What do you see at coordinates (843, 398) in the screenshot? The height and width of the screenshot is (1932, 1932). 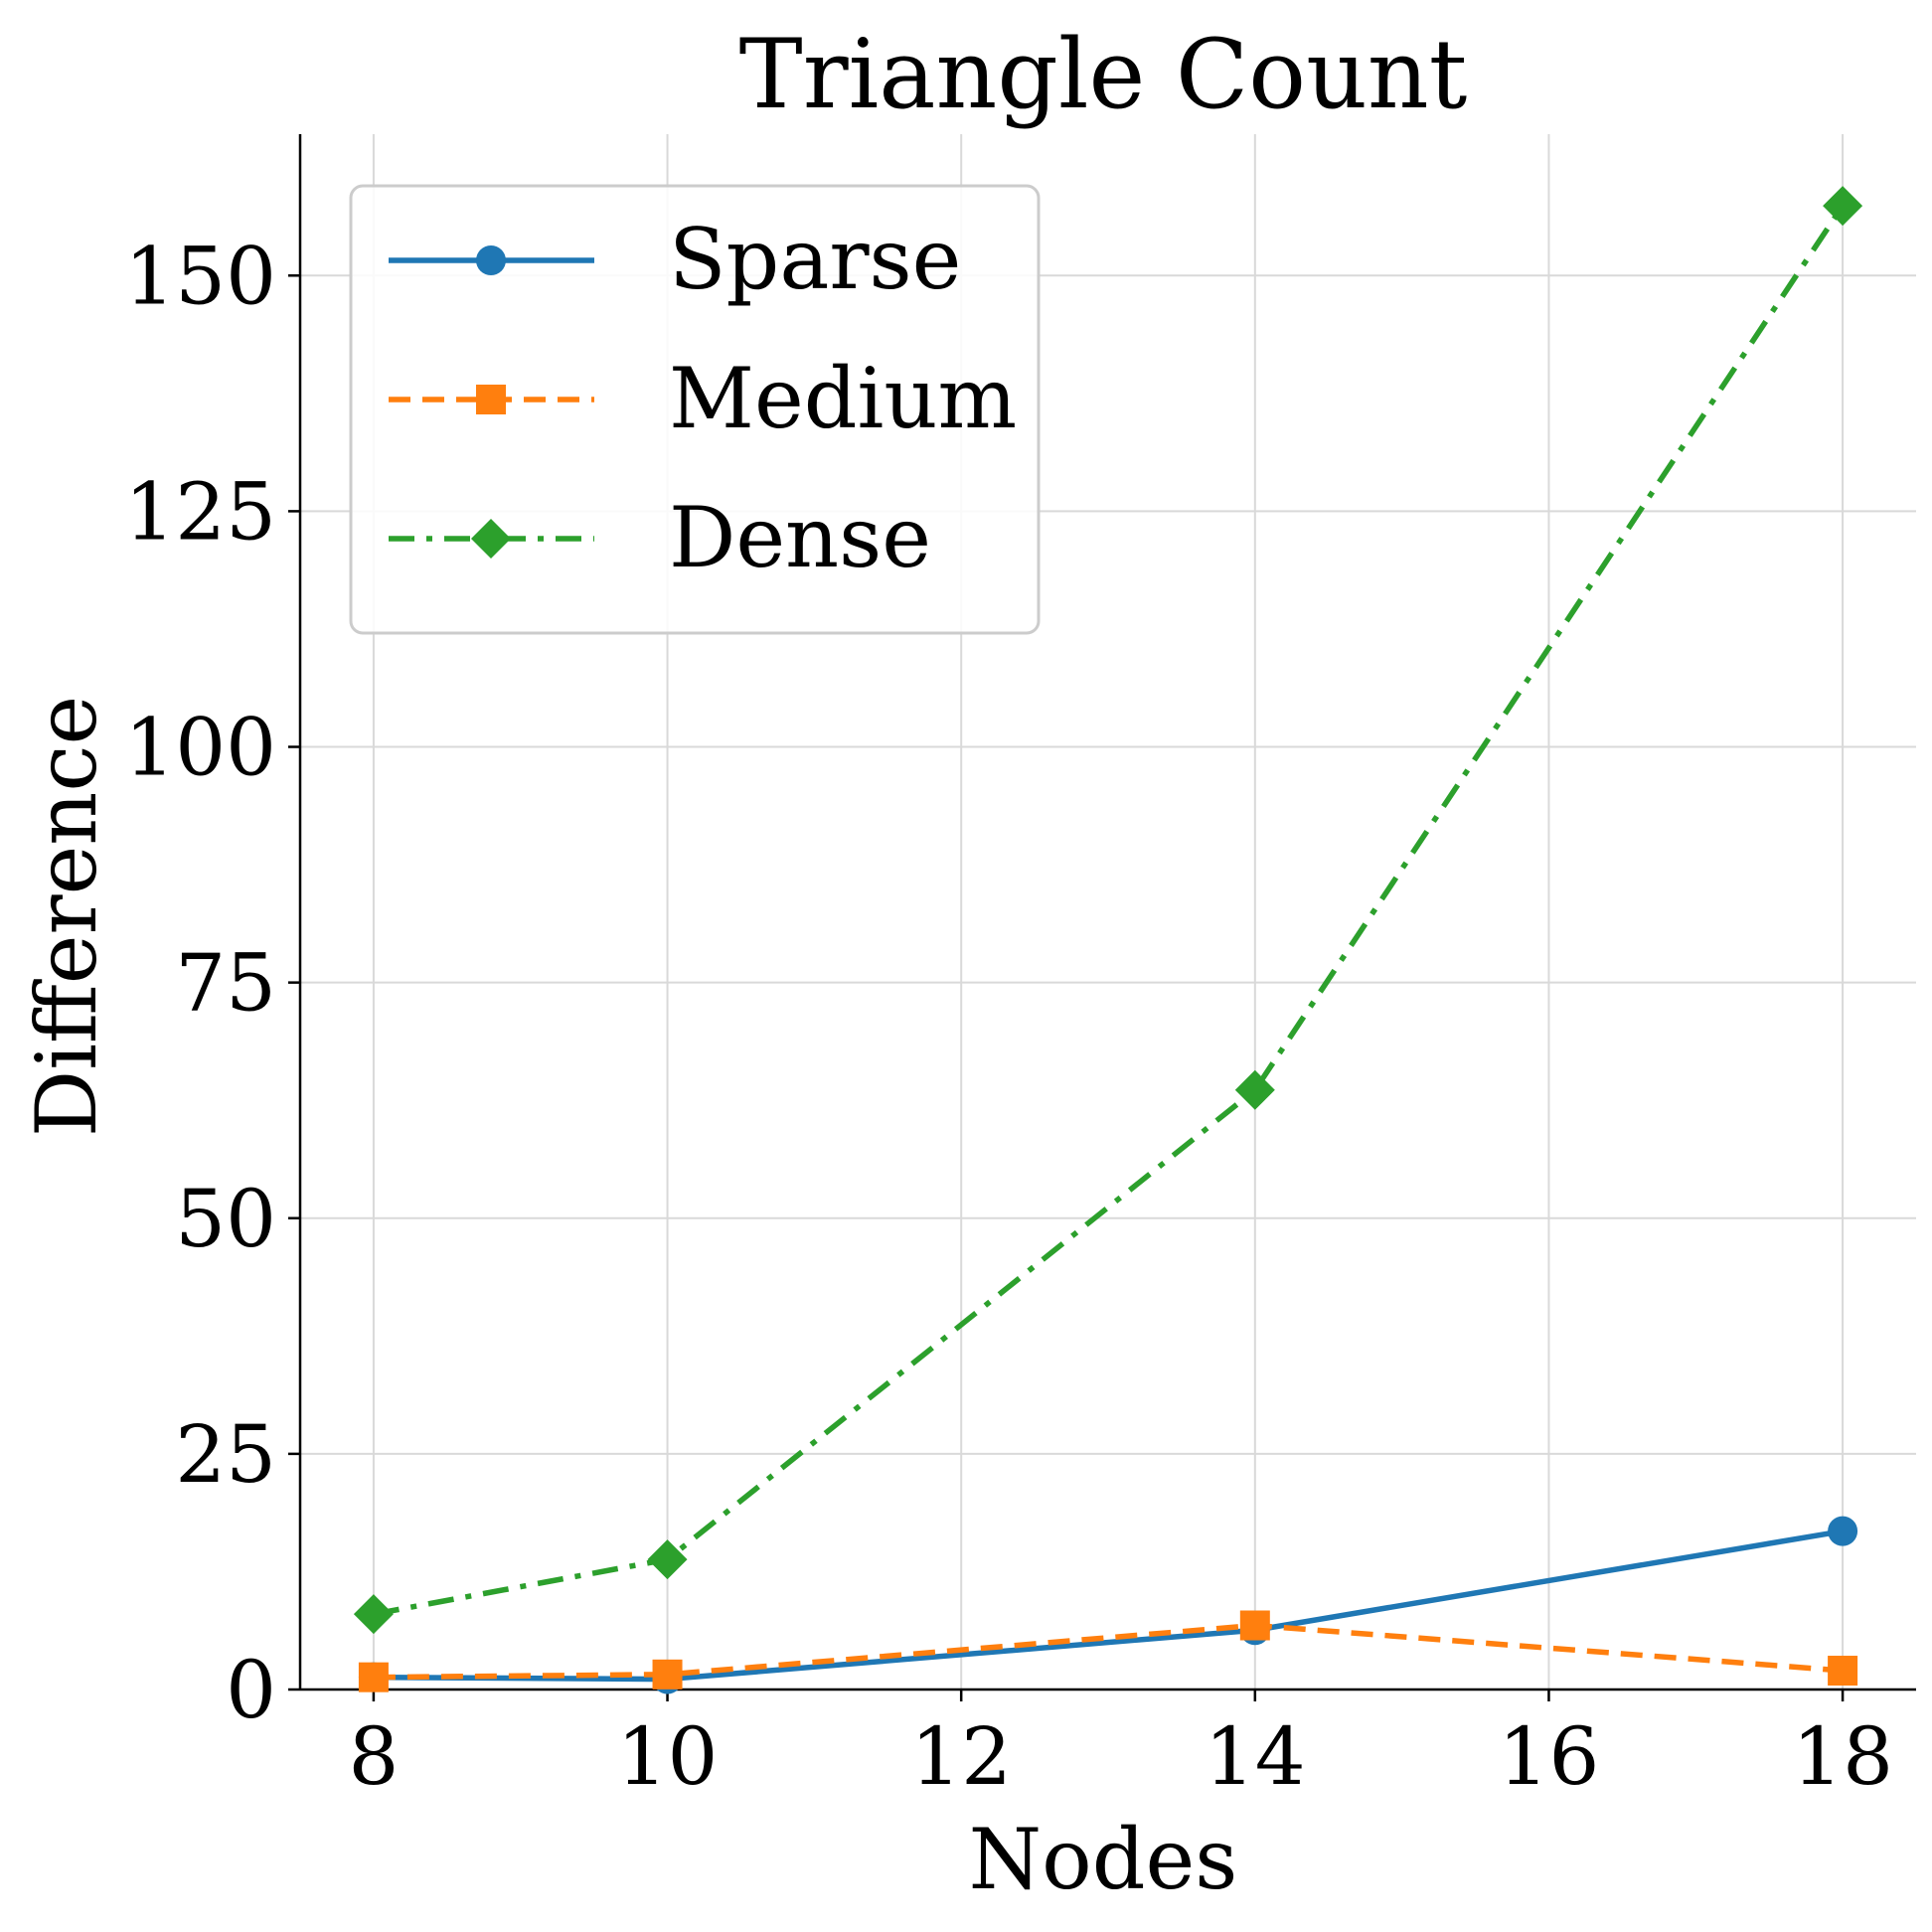 I see `legend-label-medium: Medium` at bounding box center [843, 398].